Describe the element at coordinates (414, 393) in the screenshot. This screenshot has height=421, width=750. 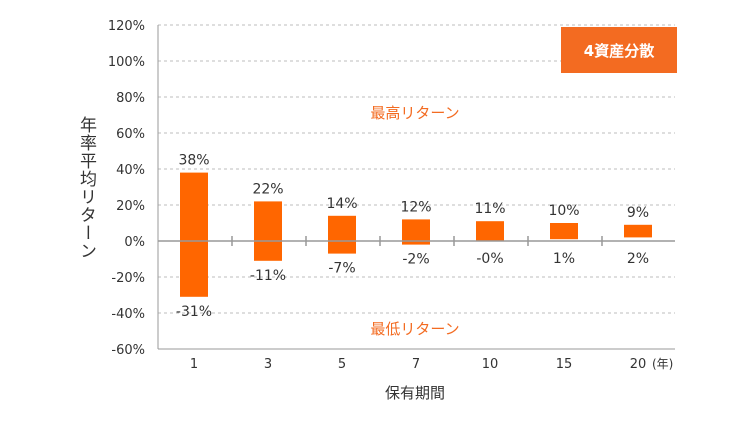
I see `x-axis-label: 保有期間` at that location.